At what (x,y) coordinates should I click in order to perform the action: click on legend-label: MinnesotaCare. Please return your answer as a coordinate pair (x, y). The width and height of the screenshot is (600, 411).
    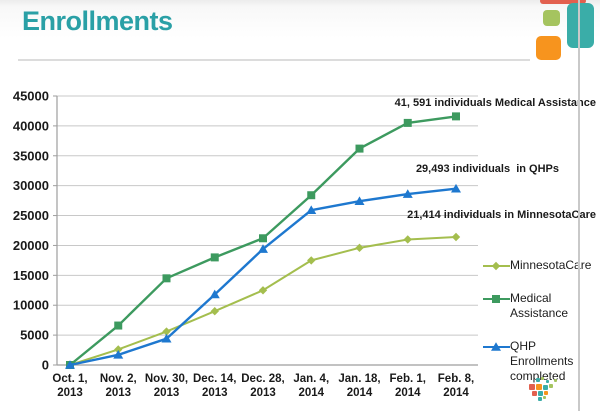
    Looking at the image, I should click on (551, 265).